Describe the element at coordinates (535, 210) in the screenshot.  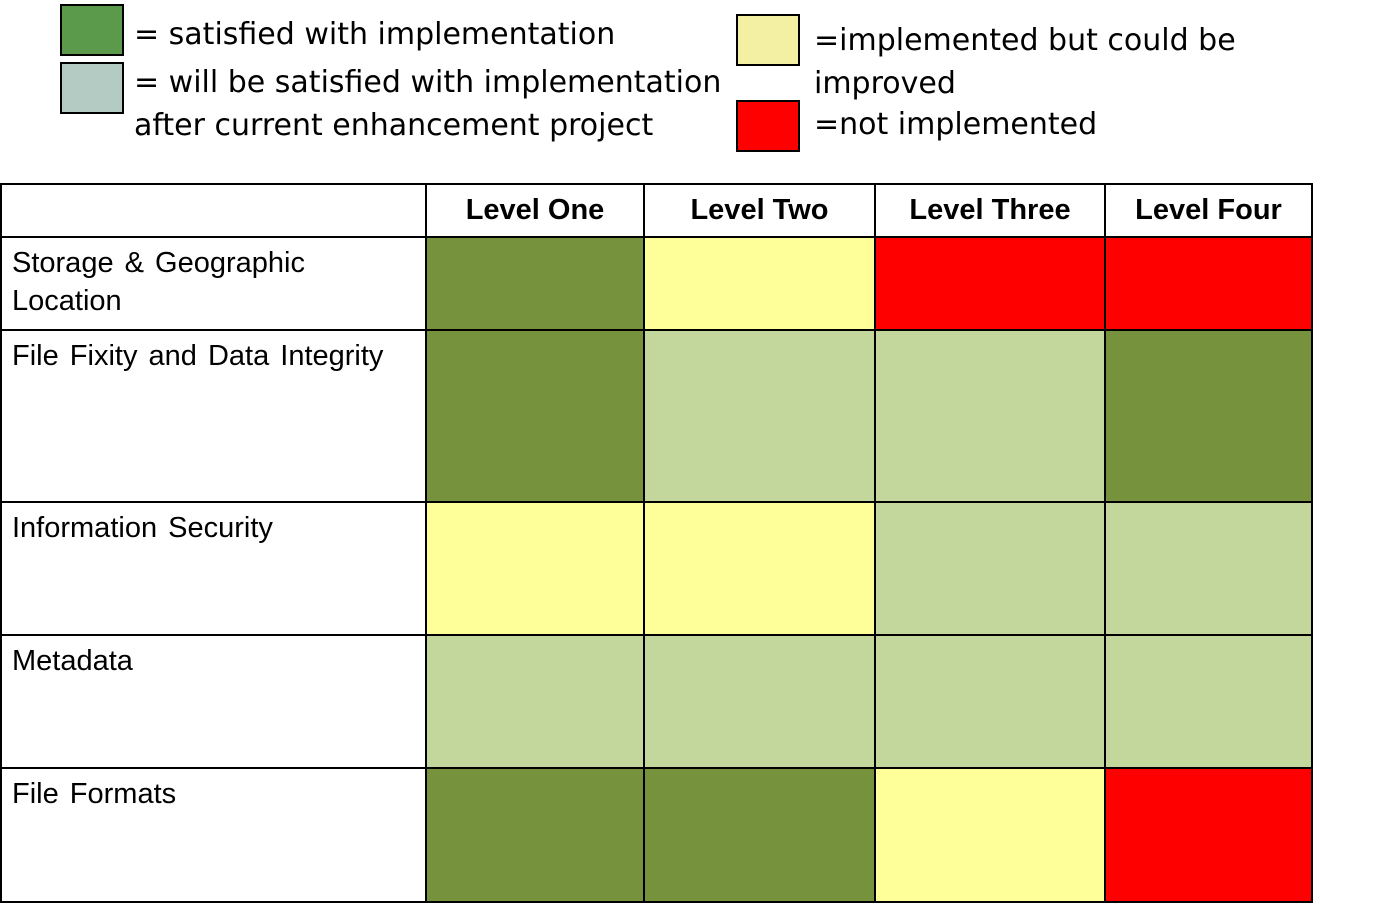
I see `column-header: Level One` at that location.